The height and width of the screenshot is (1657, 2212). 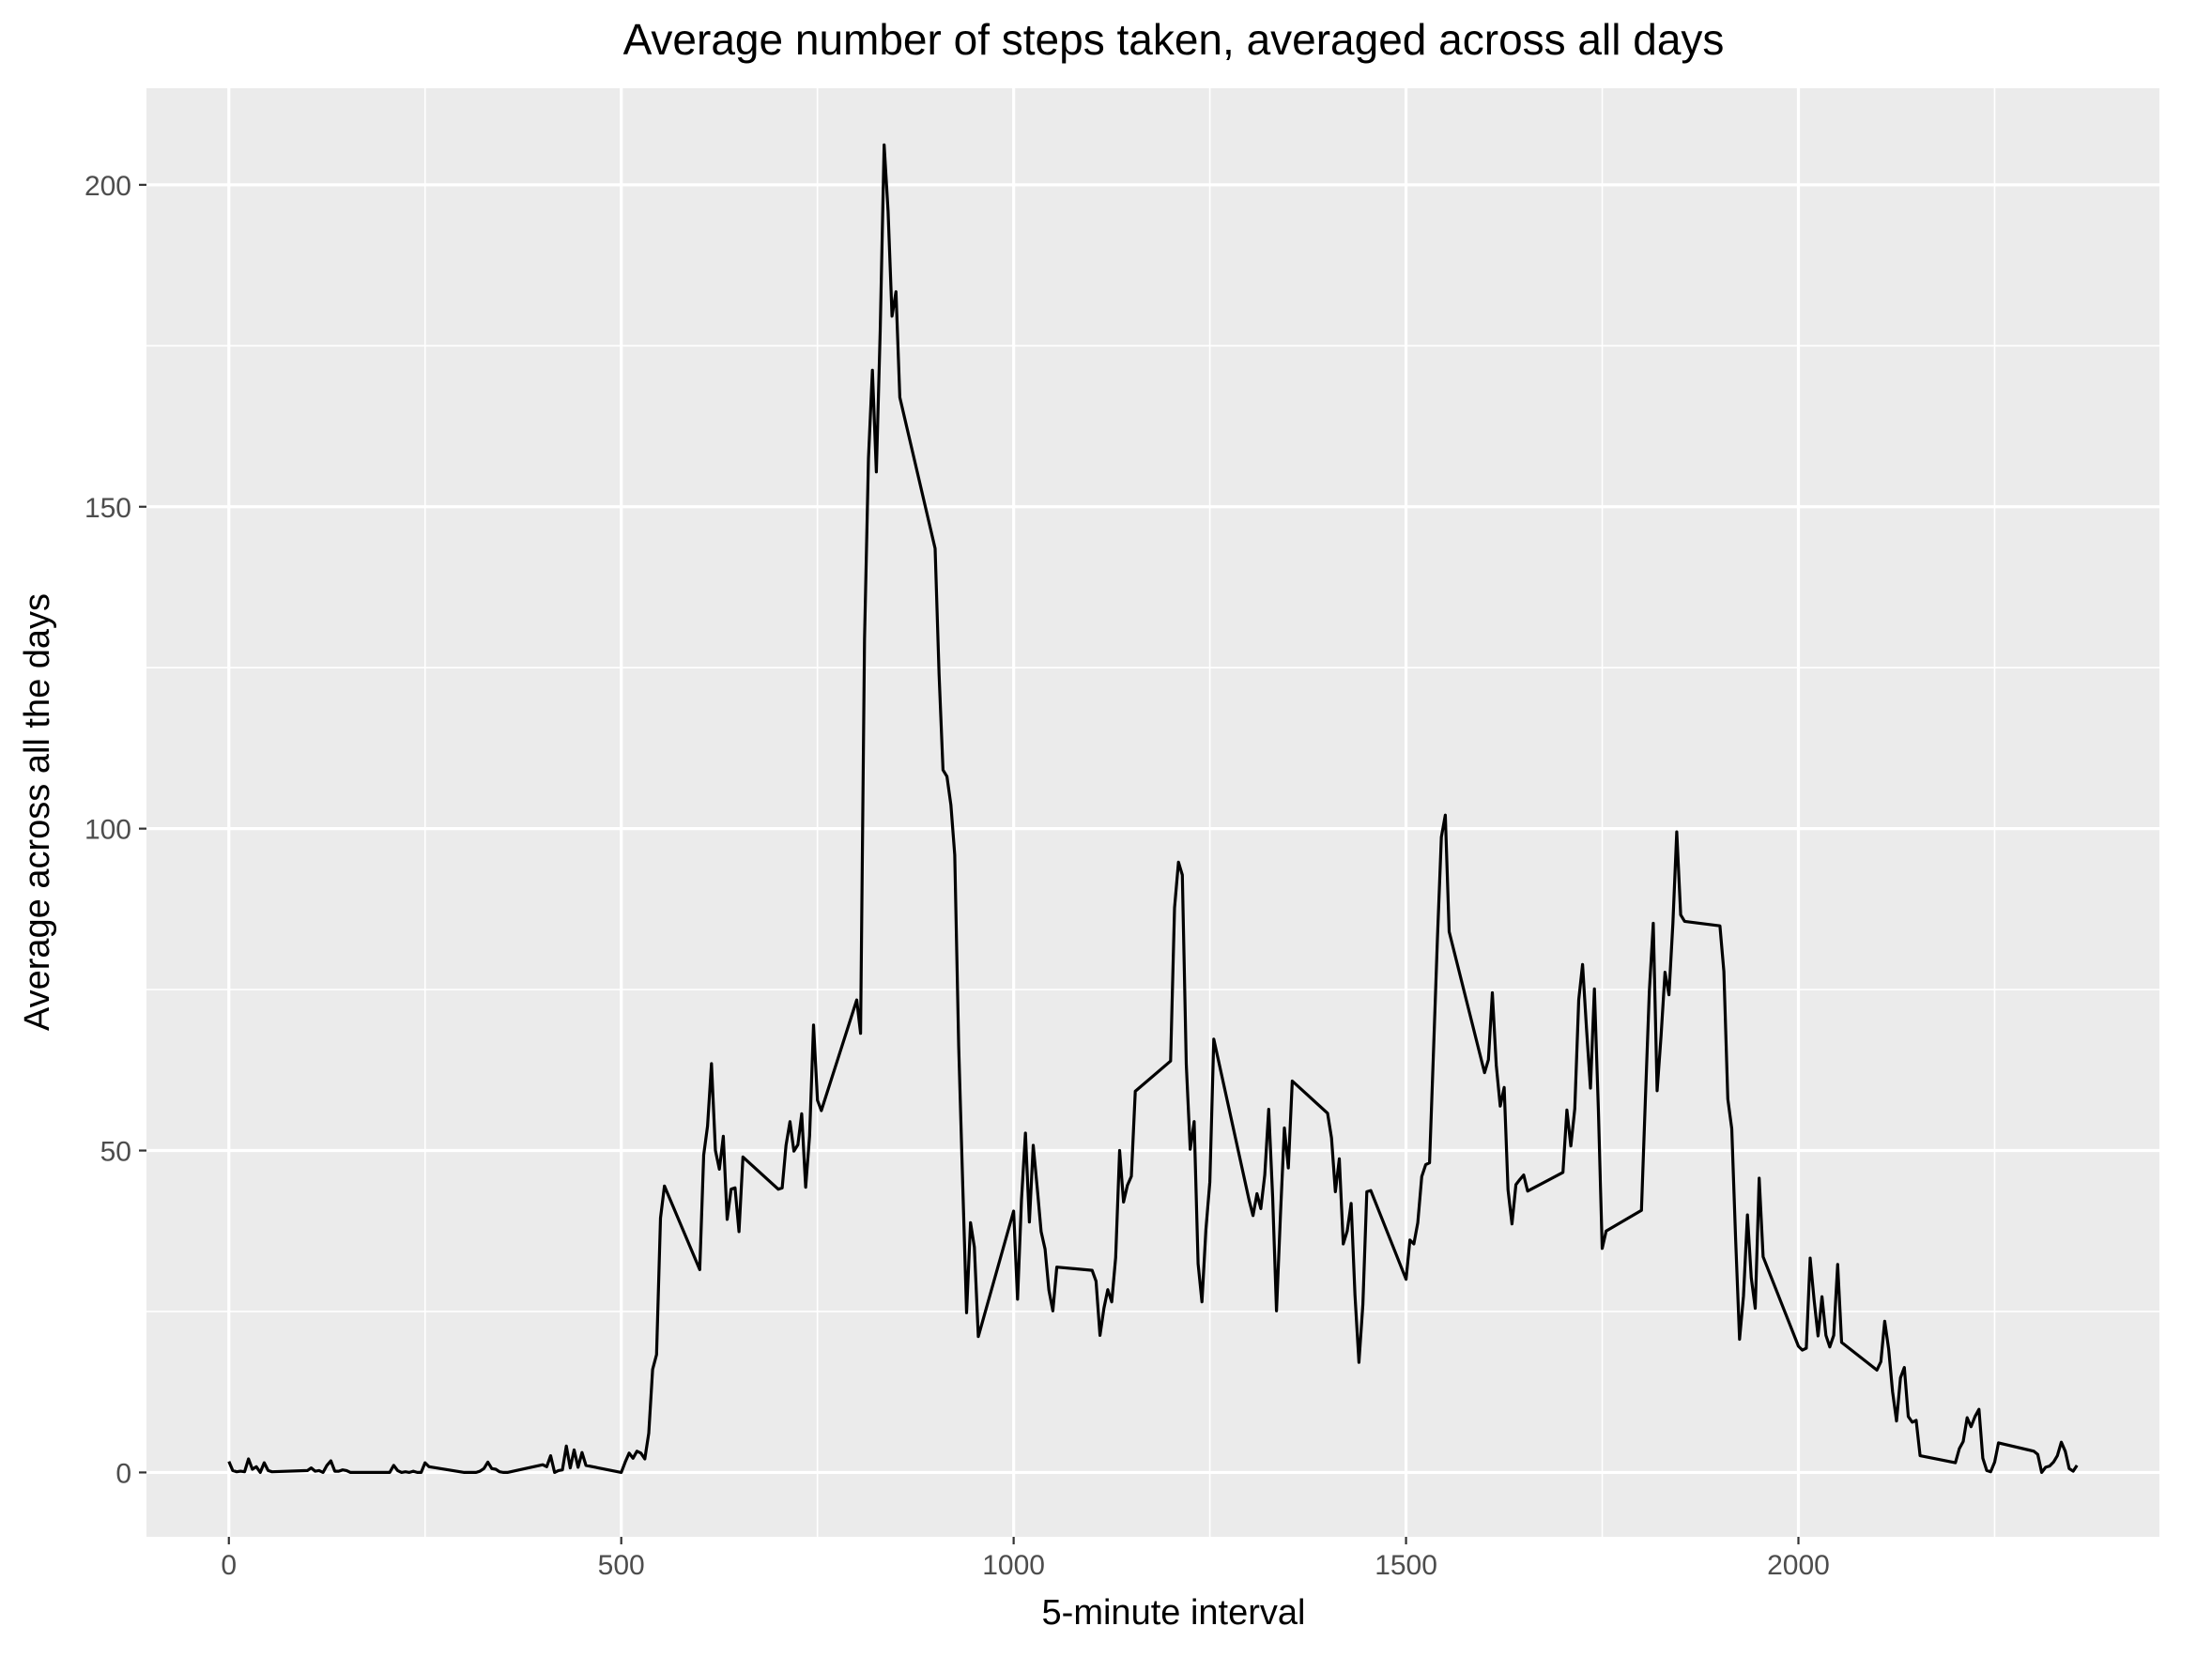 I want to click on x-axis-ticks: 0 500 1000 1500 2000, so click(x=1025, y=1559).